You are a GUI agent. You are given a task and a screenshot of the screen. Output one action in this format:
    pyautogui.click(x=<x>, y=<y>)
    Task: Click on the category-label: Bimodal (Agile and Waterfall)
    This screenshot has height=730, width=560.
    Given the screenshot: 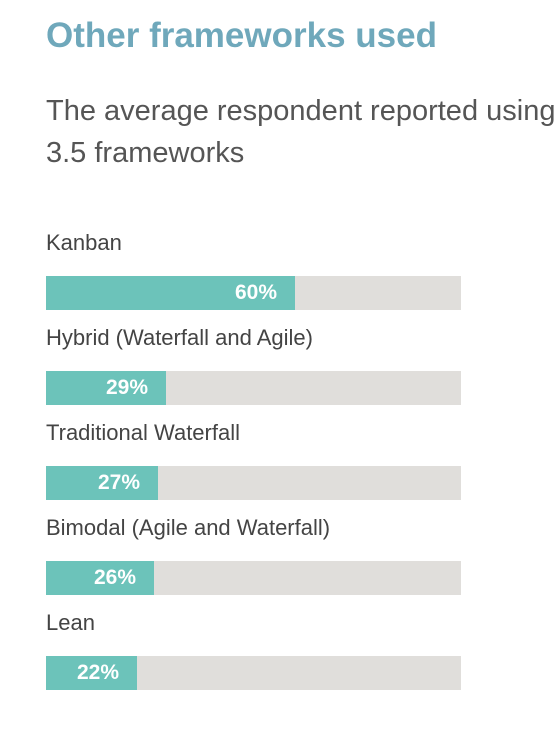 What is the action you would take?
    pyautogui.click(x=188, y=527)
    